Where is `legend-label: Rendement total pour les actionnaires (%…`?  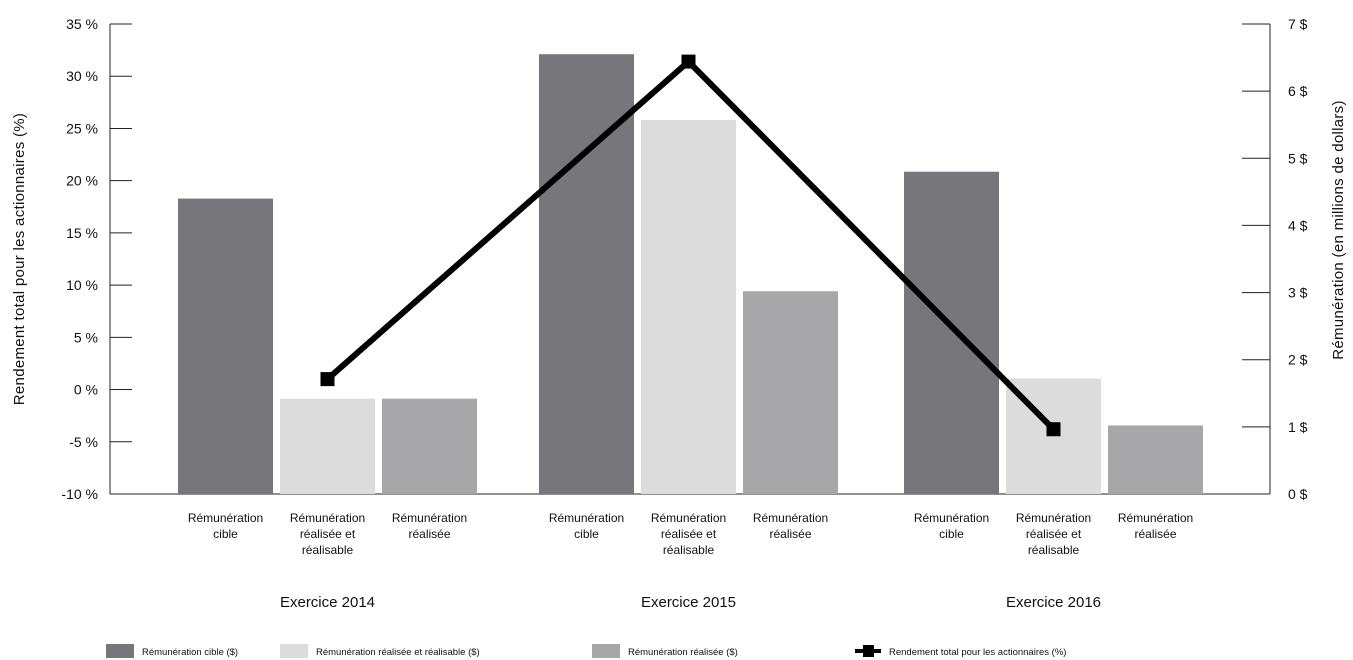
legend-label: Rendement total pour les actionnaires (%… is located at coordinates (977, 652).